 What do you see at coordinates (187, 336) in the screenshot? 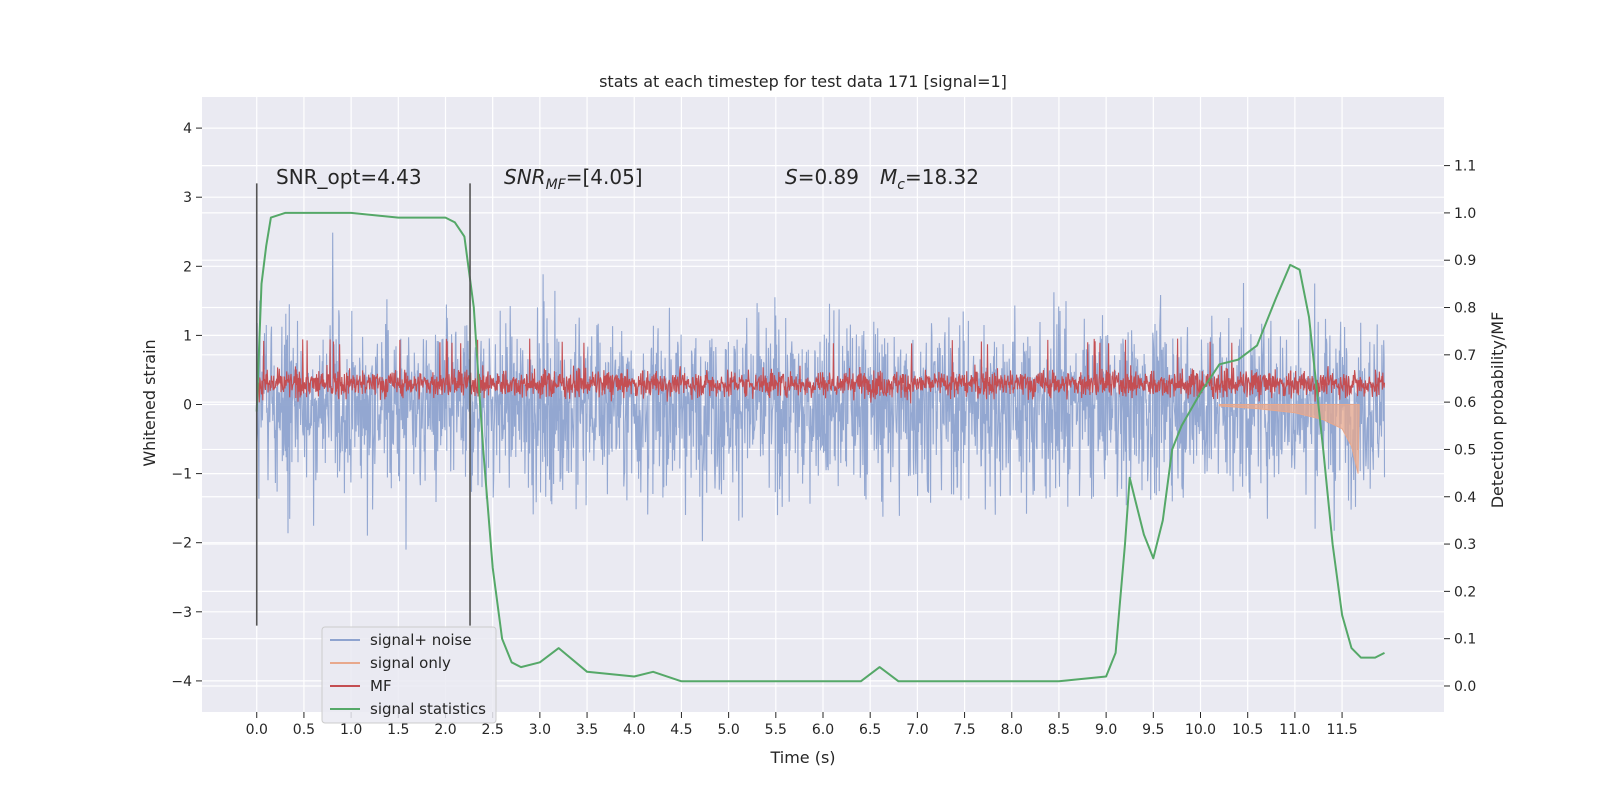
I see `y-tick-label: 1` at bounding box center [187, 336].